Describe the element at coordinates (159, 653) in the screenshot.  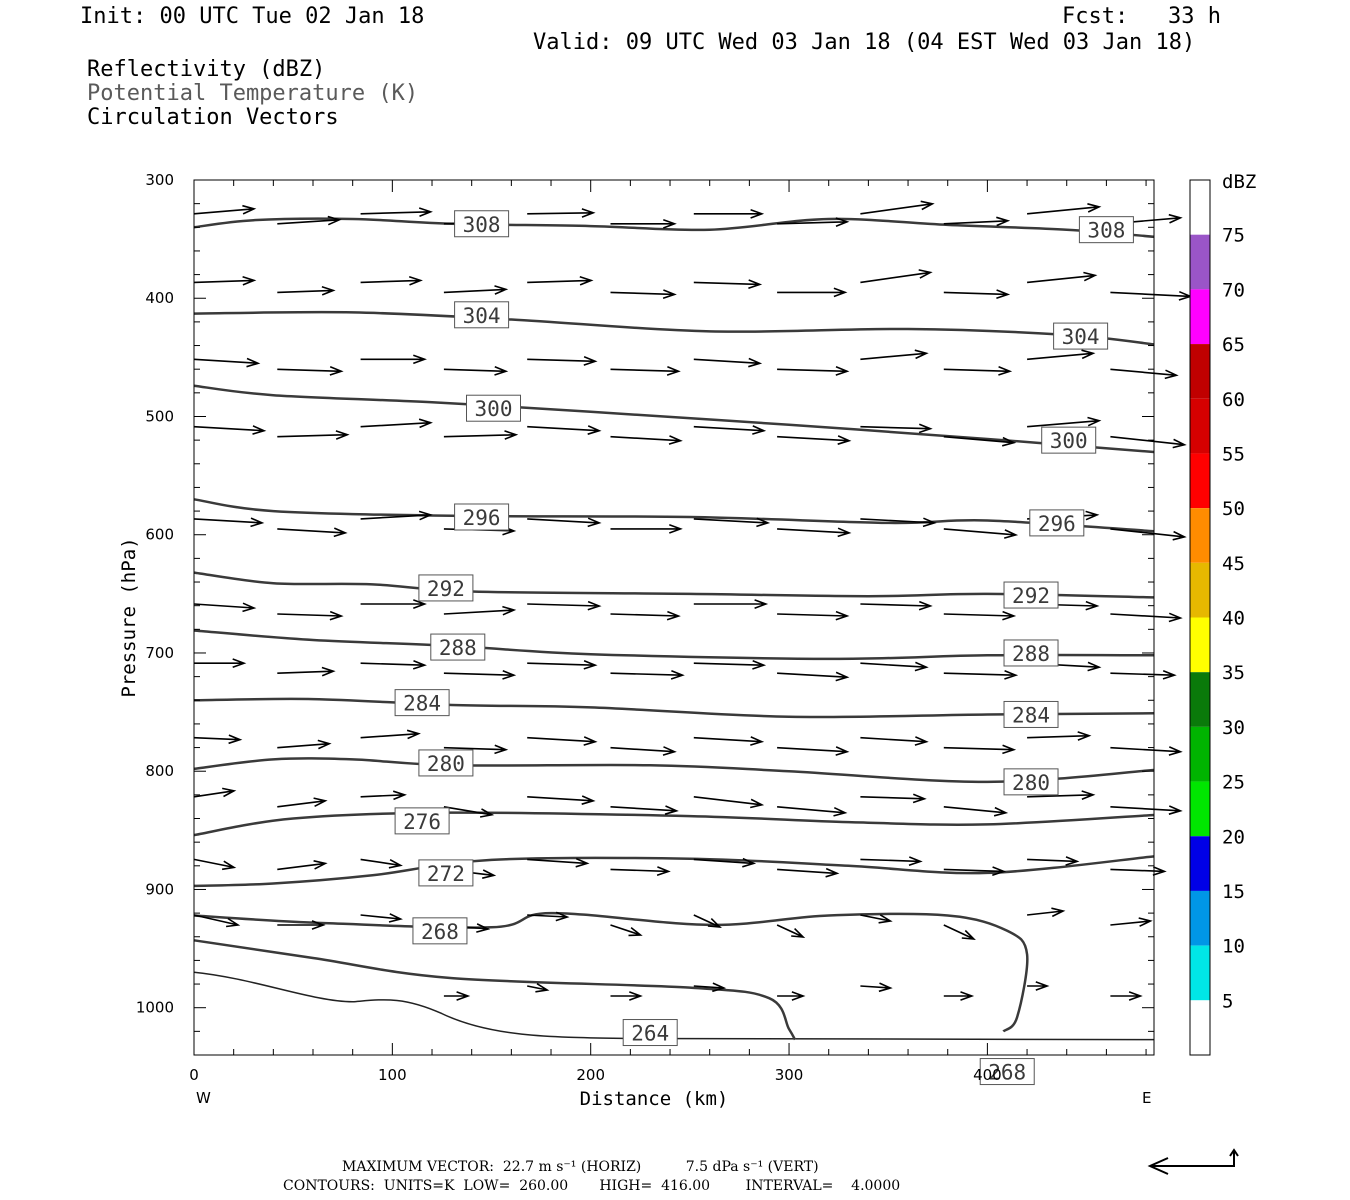
I see `y-tick-label: 700` at that location.